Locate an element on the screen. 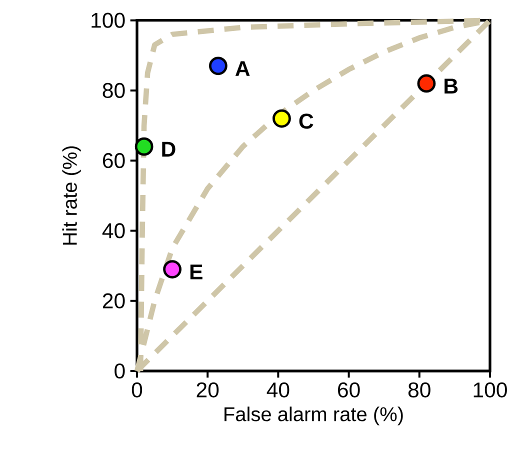 Image resolution: width=522 pixels, height=450 pixels. x-tick-label: 60 is located at coordinates (349, 390).